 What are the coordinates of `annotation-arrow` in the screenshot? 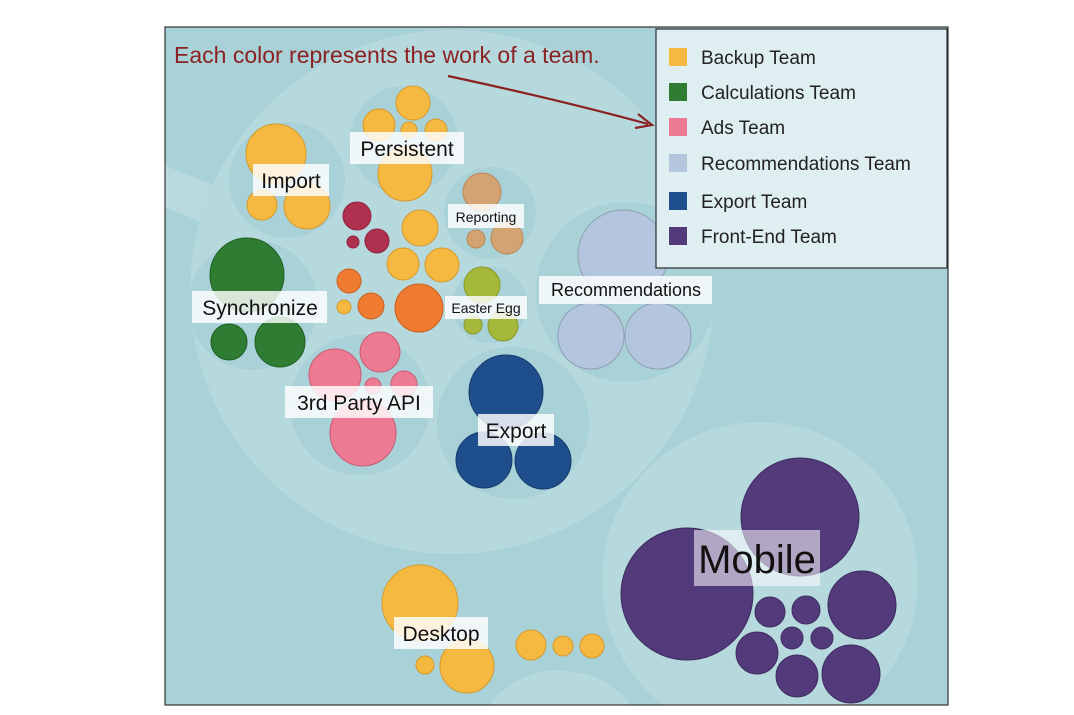 It's located at (548, 100).